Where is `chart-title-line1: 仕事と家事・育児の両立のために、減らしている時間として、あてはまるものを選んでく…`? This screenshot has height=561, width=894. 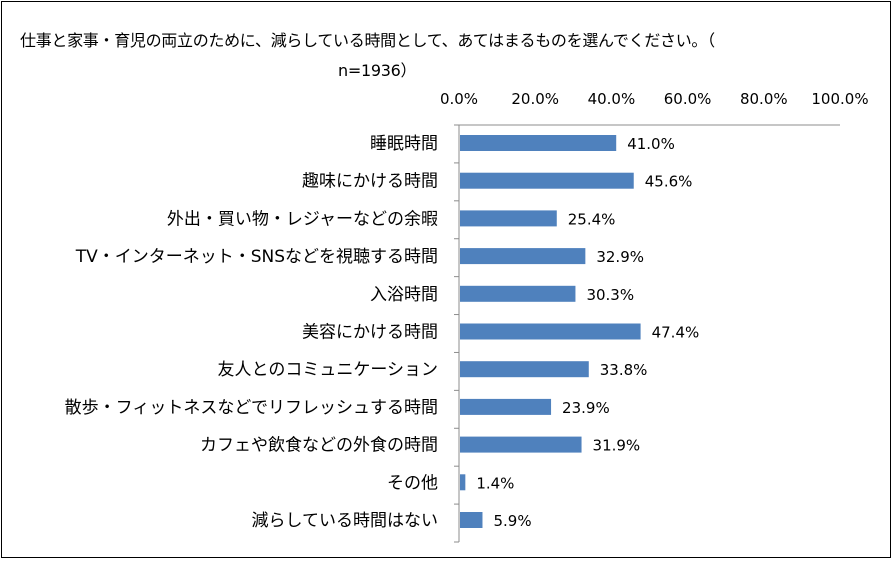
chart-title-line1: 仕事と家事・育児の両立のために、減らしている時間として、あてはまるものを選んでく… is located at coordinates (367, 40).